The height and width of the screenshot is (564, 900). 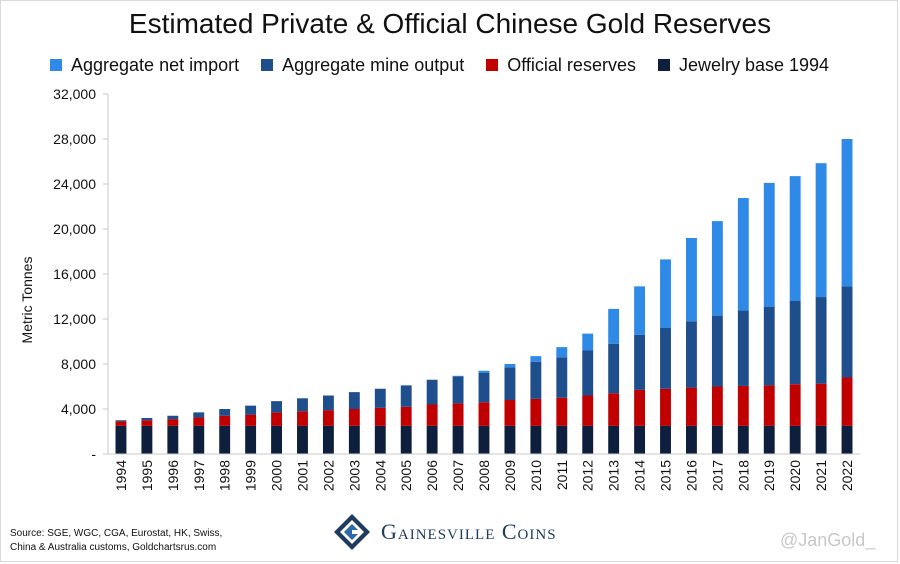 What do you see at coordinates (691, 475) in the screenshot?
I see `x-tick-label-2016: 2016` at bounding box center [691, 475].